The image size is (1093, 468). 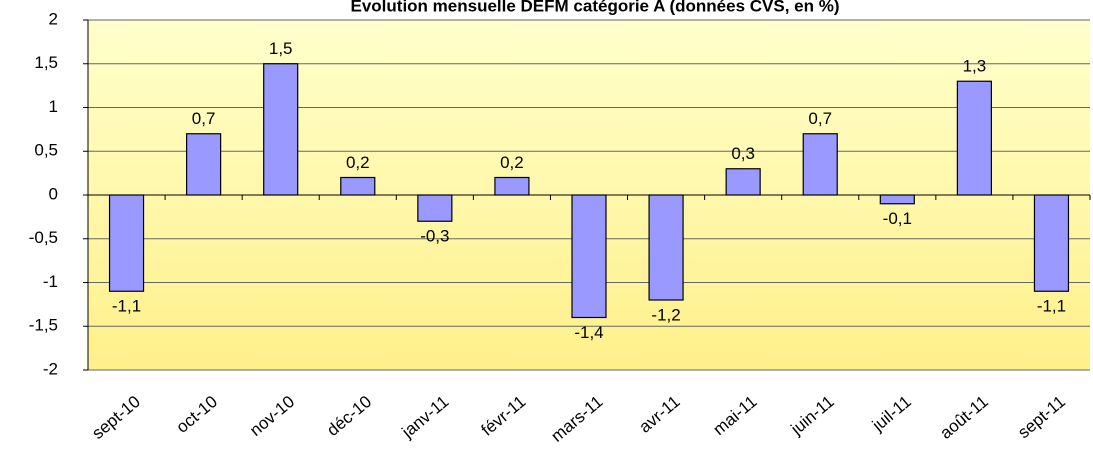 I want to click on y-tick-label: -2, so click(x=50, y=368).